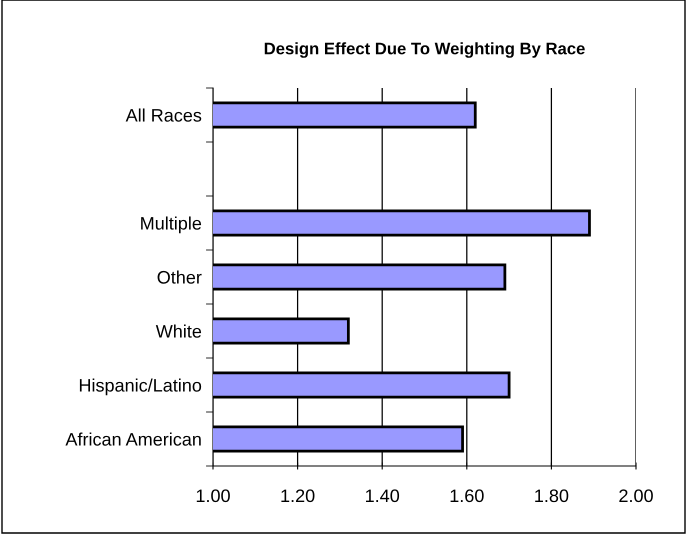  What do you see at coordinates (424, 50) in the screenshot?
I see `chart-title: Design Effect Due To Weighting By Race` at bounding box center [424, 50].